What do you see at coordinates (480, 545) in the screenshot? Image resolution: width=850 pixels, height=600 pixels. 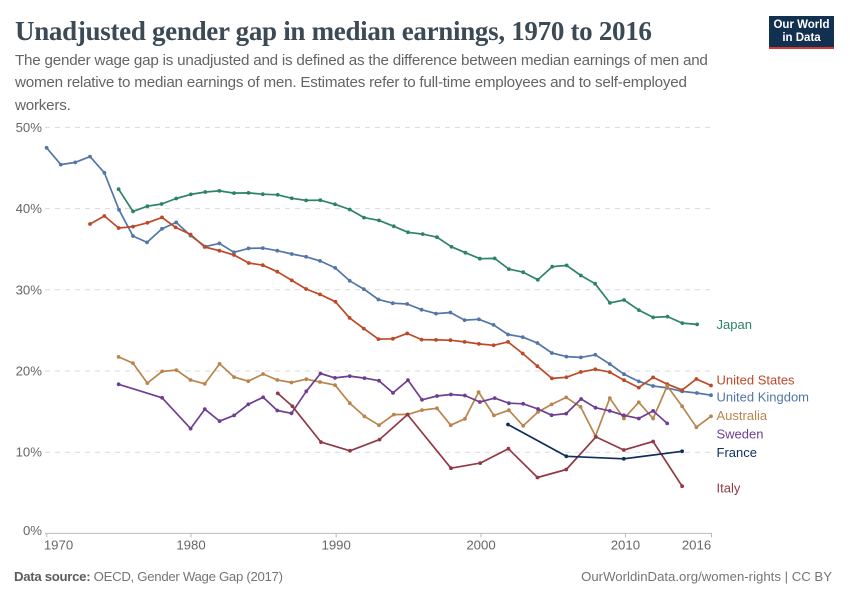 I see `svg-text: 2000` at bounding box center [480, 545].